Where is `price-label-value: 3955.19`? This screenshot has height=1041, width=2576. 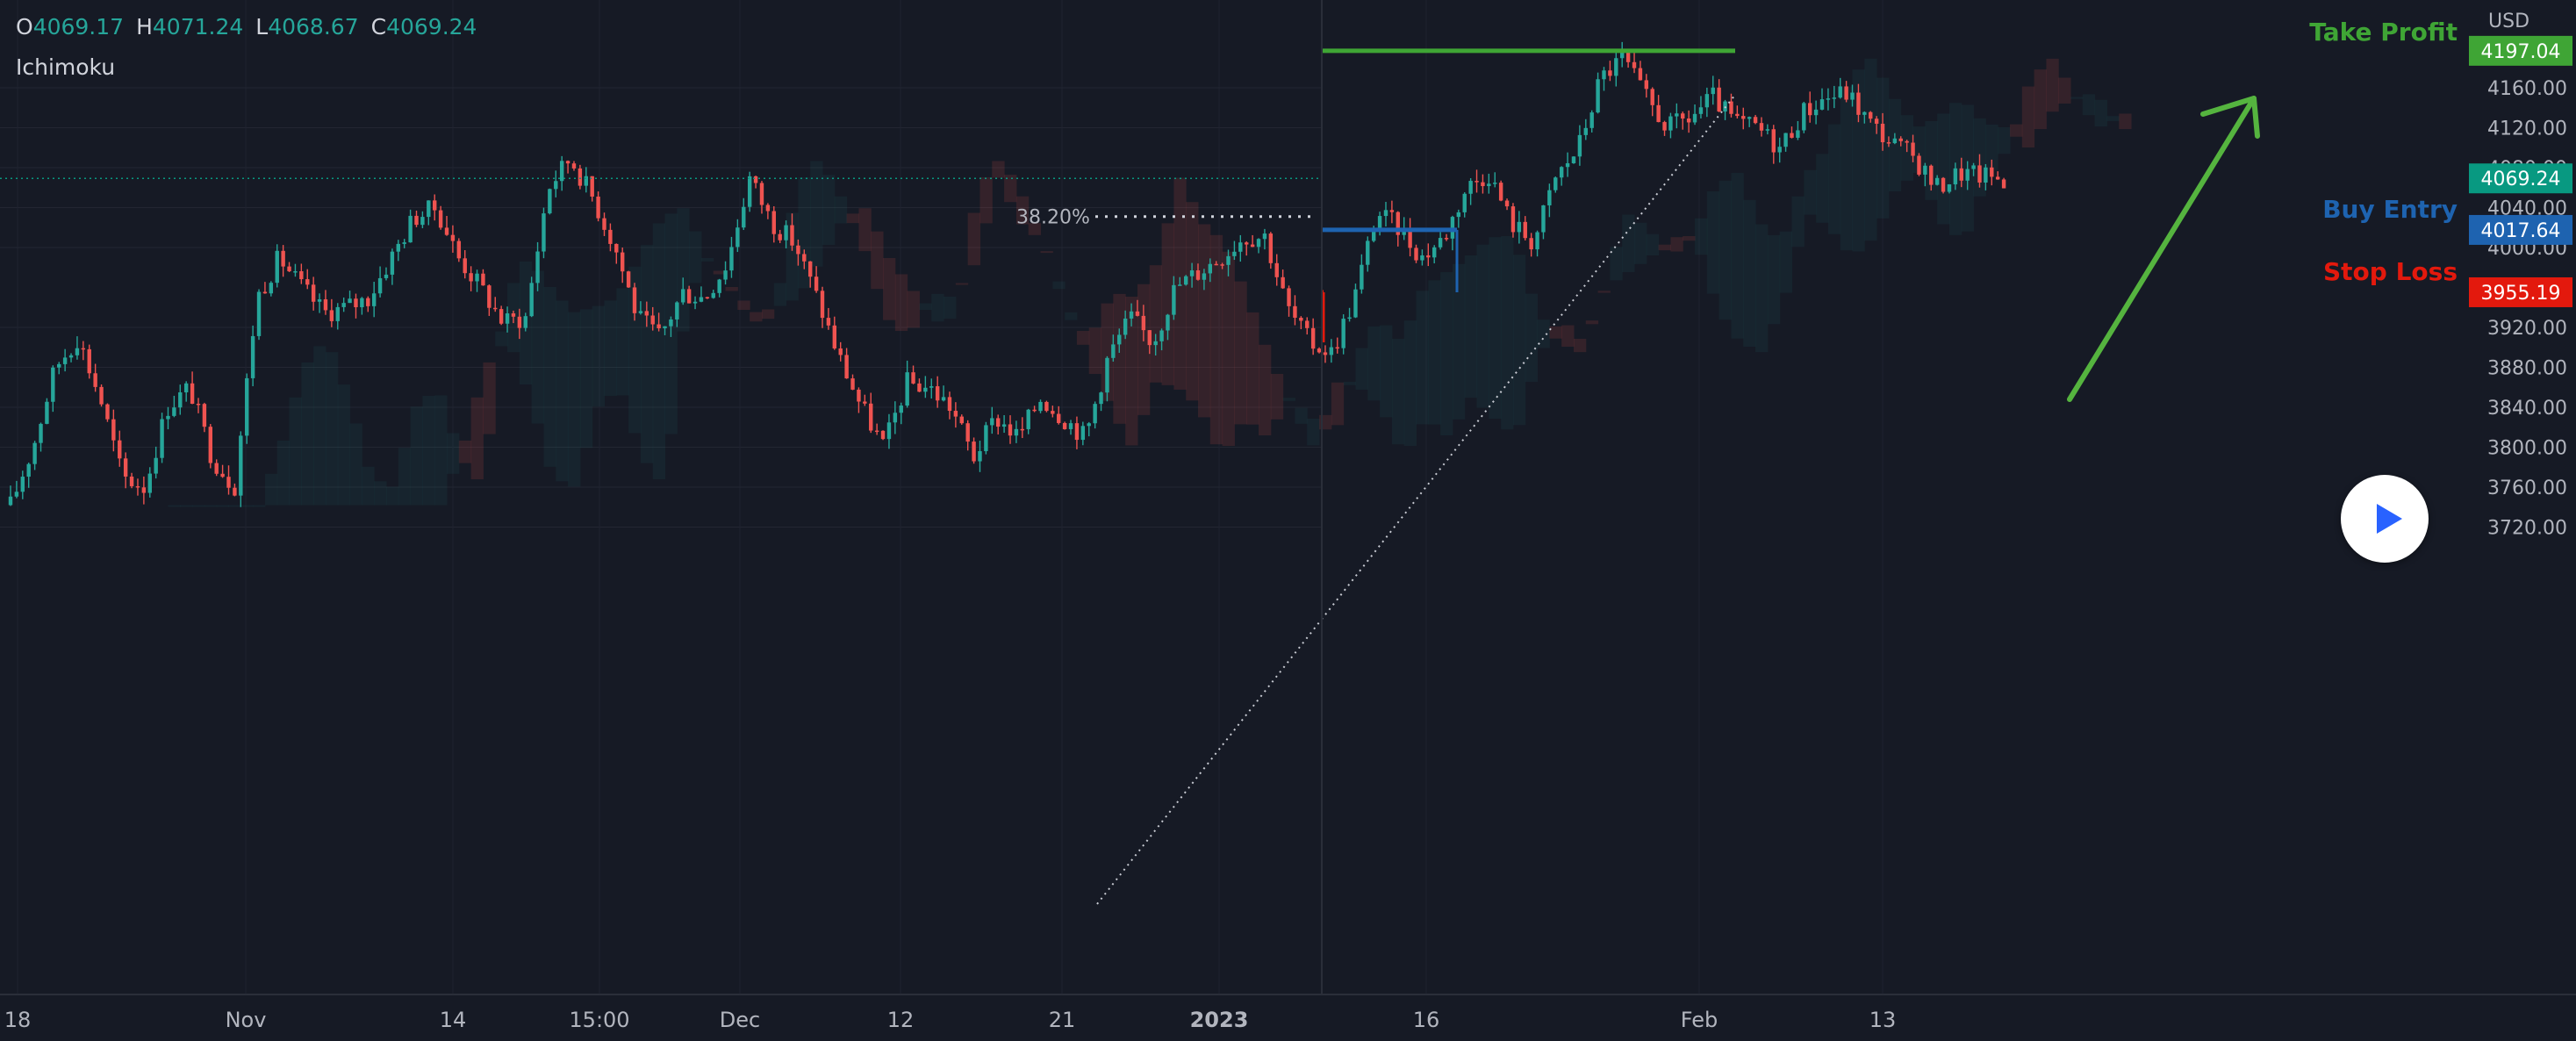
price-label-value: 3955.19 is located at coordinates (2521, 294).